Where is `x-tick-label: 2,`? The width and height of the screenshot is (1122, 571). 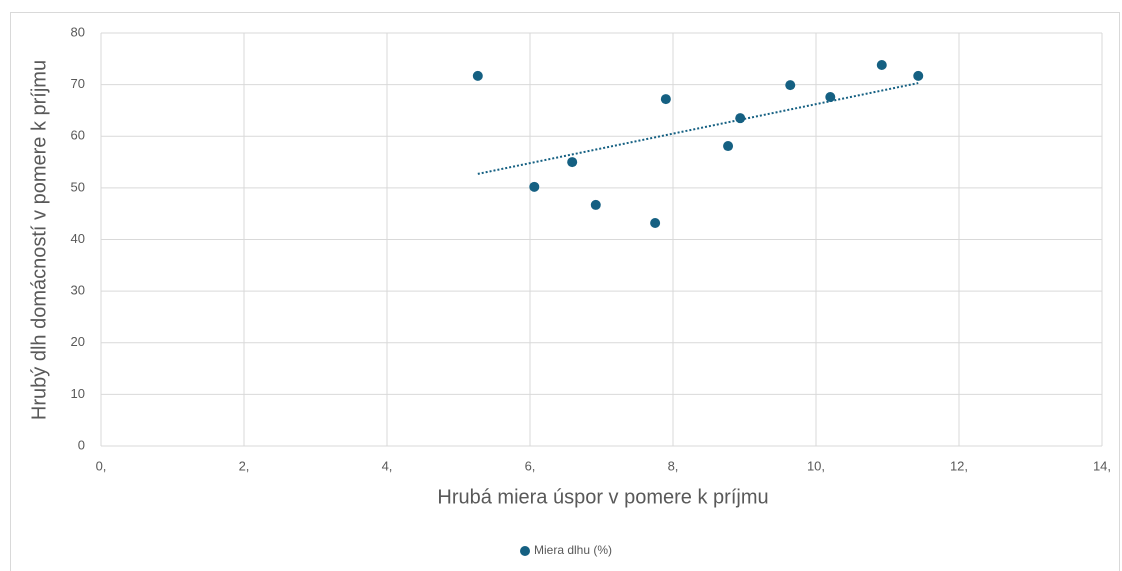
x-tick-label: 2, is located at coordinates (244, 465).